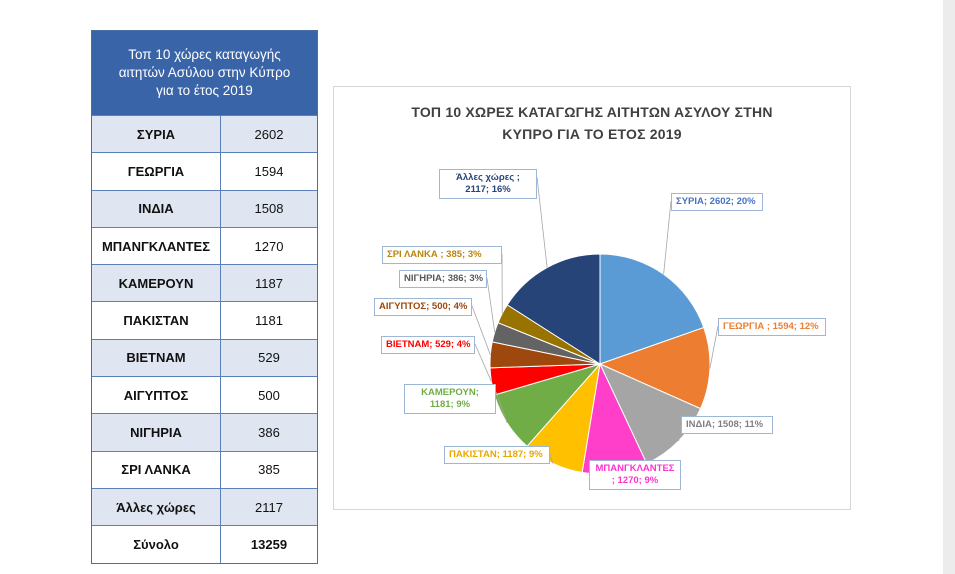 Image resolution: width=955 pixels, height=574 pixels. I want to click on table-row: ΝΙΓΗΡΙΑ 386, so click(204, 432).